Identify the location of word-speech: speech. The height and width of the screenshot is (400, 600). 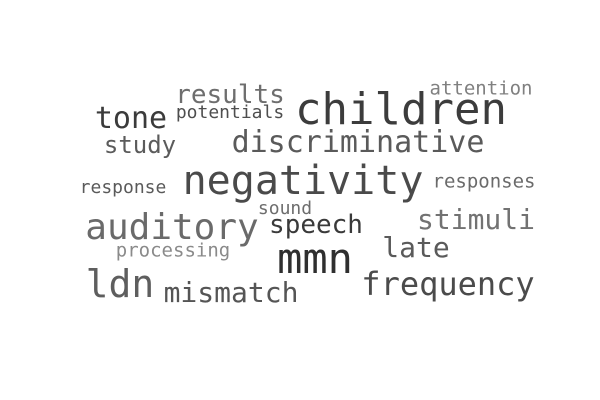
(316, 225).